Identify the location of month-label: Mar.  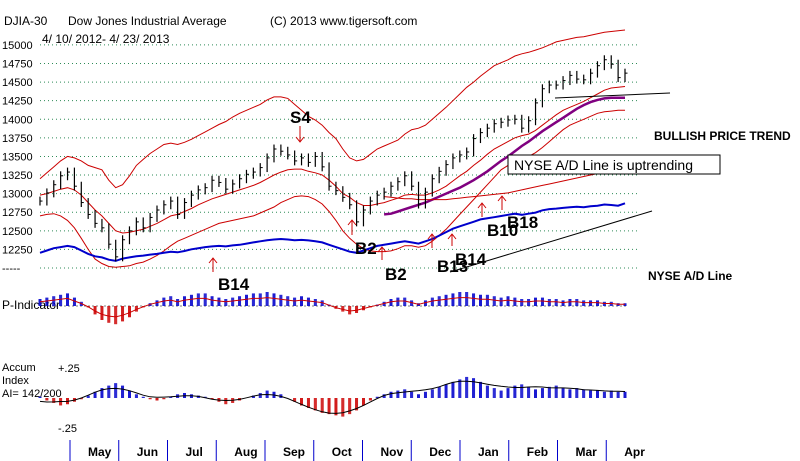
(587, 452).